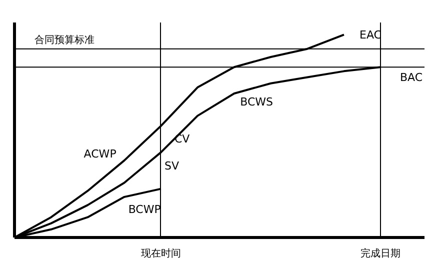  What do you see at coordinates (64, 40) in the screenshot?
I see `ref-line-label: 合同预算标准` at bounding box center [64, 40].